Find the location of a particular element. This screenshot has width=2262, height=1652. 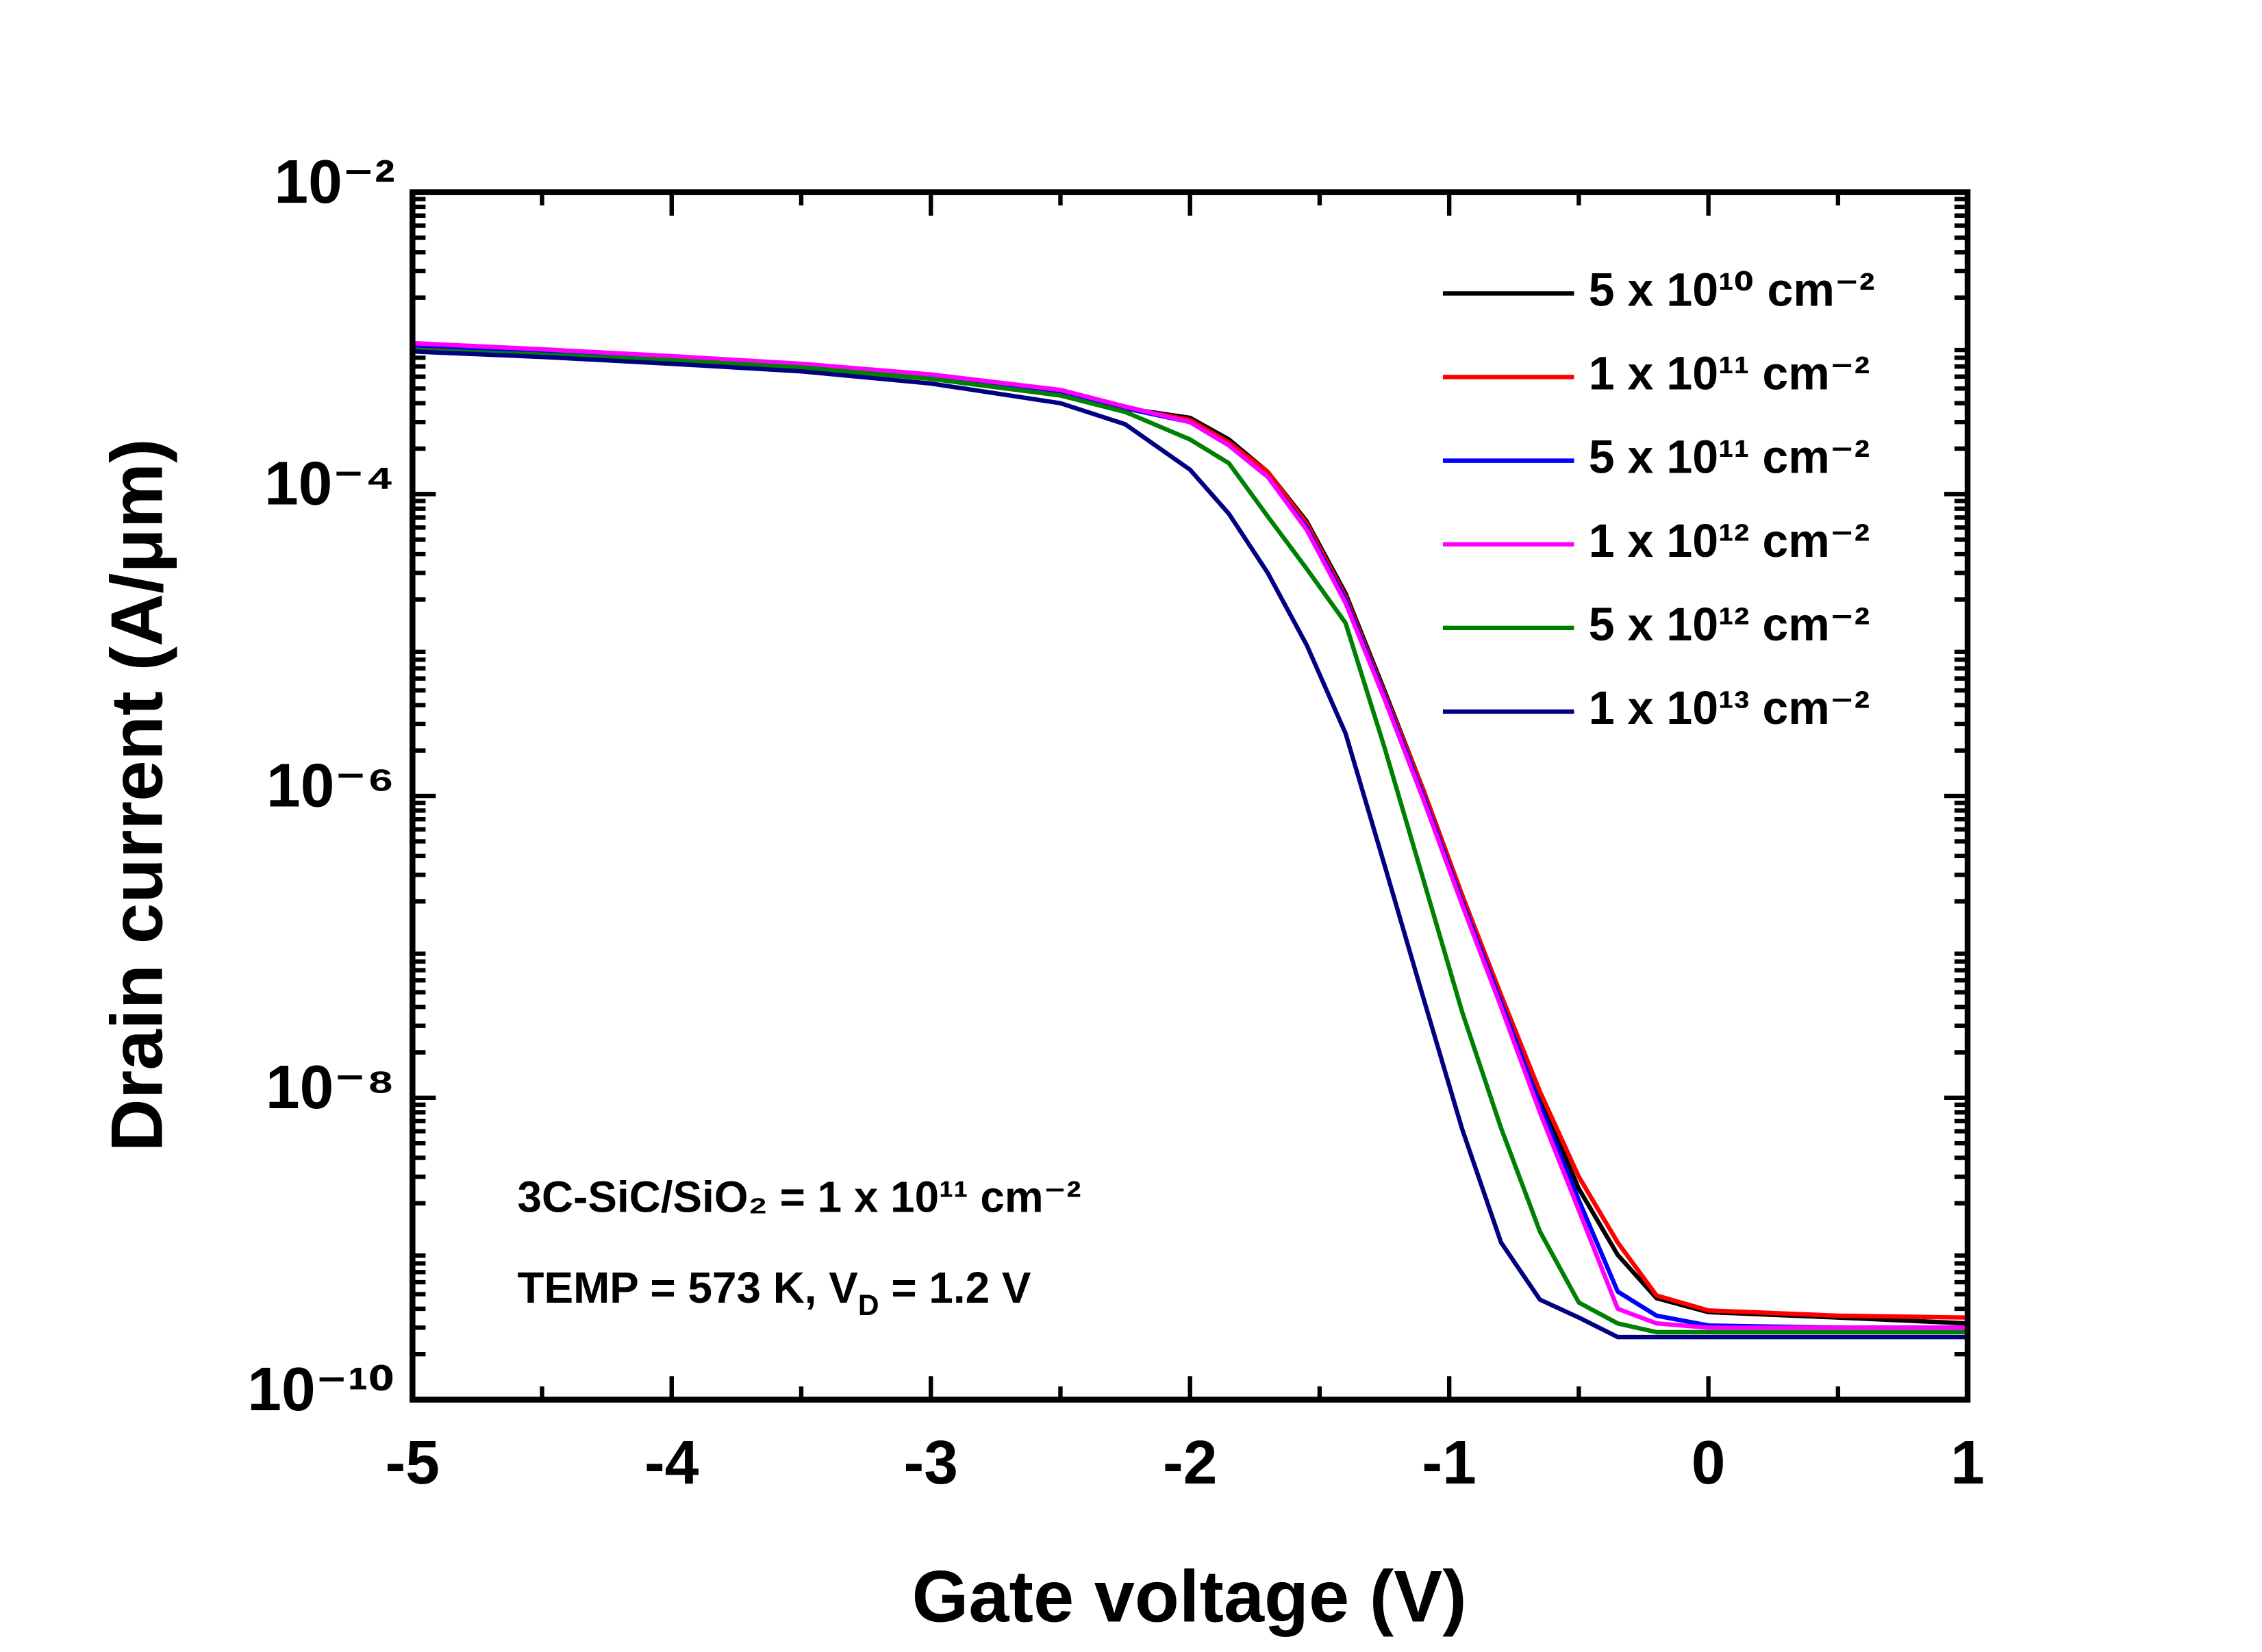

annotation-part: = 1.2 V is located at coordinates (955, 1287).